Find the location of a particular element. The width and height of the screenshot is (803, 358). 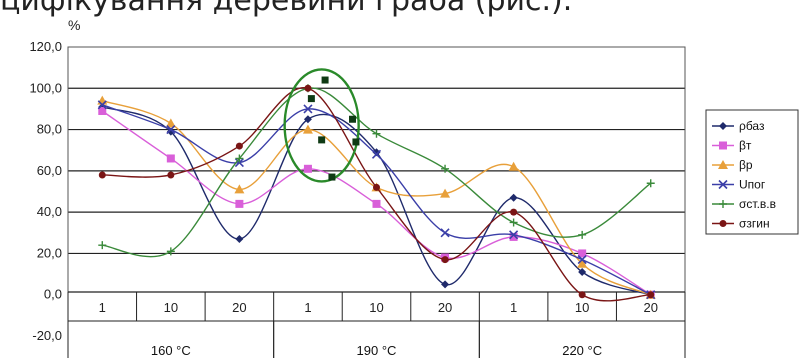

legend-label: σст.в.в is located at coordinates (757, 204).